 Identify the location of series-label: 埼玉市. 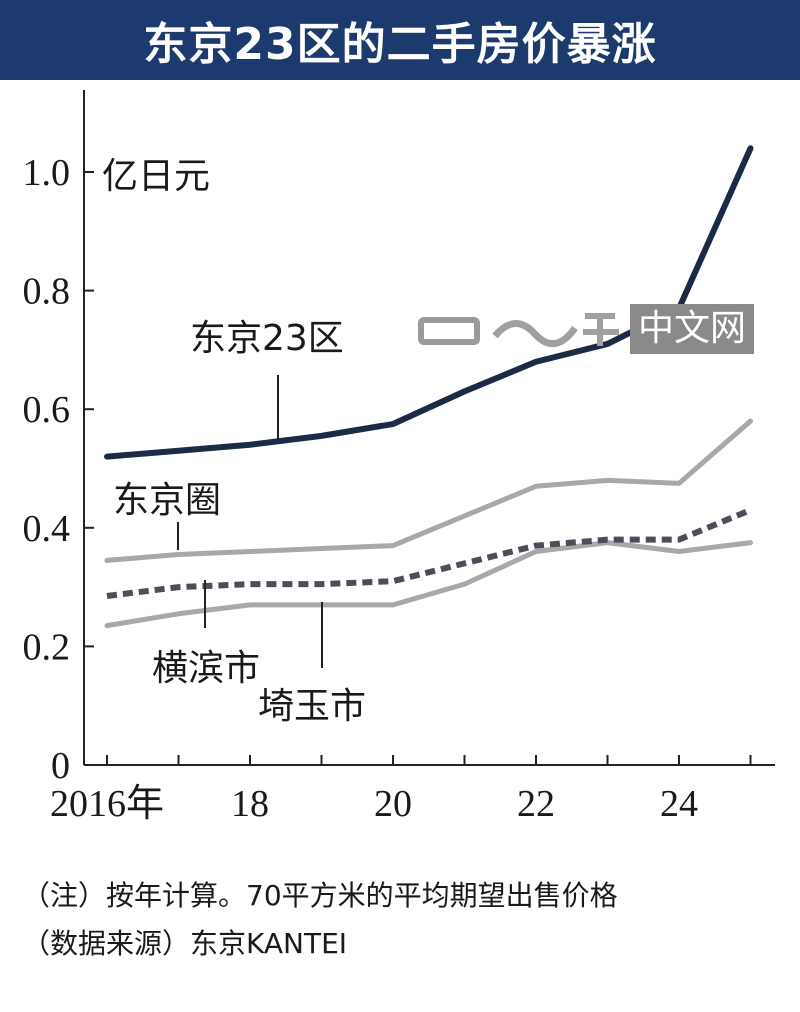
(312, 706).